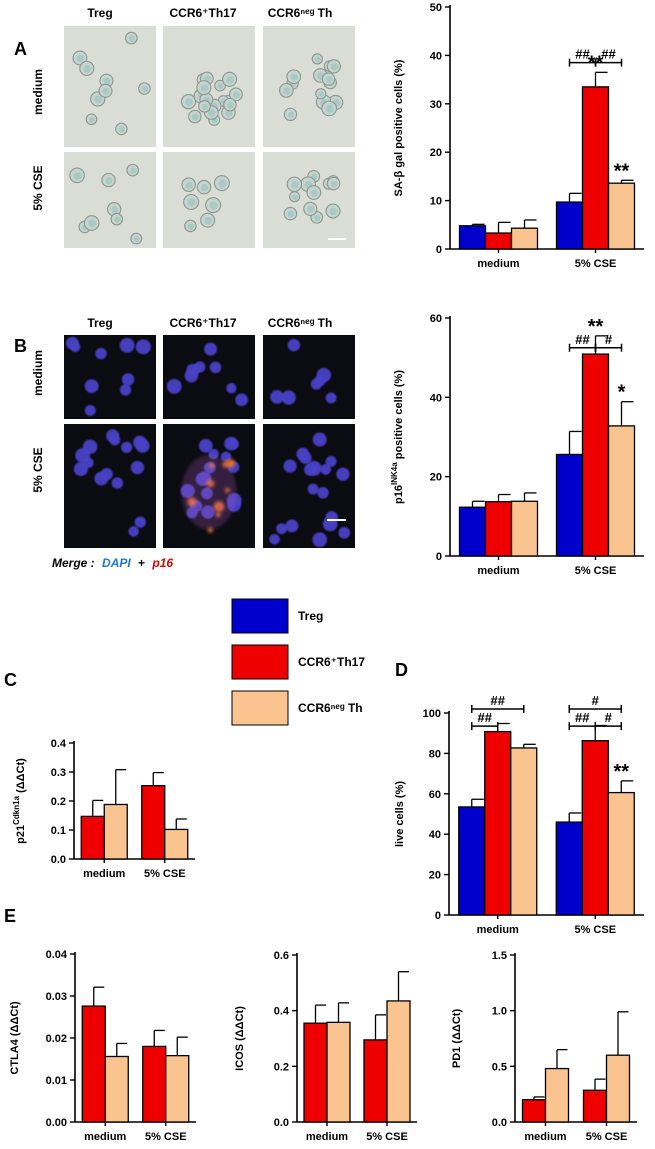 This screenshot has width=655, height=1149. I want to click on y-tick-label: 40, so click(435, 835).